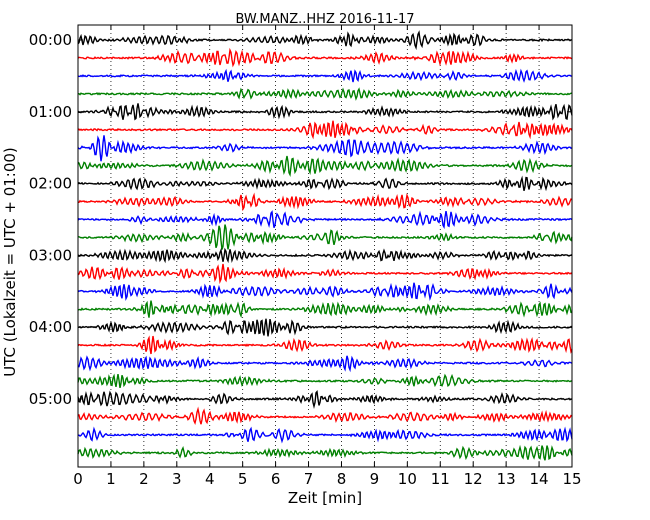 Image resolution: width=650 pixels, height=520 pixels. What do you see at coordinates (325, 57) in the screenshot?
I see `trace-00:15` at bounding box center [325, 57].